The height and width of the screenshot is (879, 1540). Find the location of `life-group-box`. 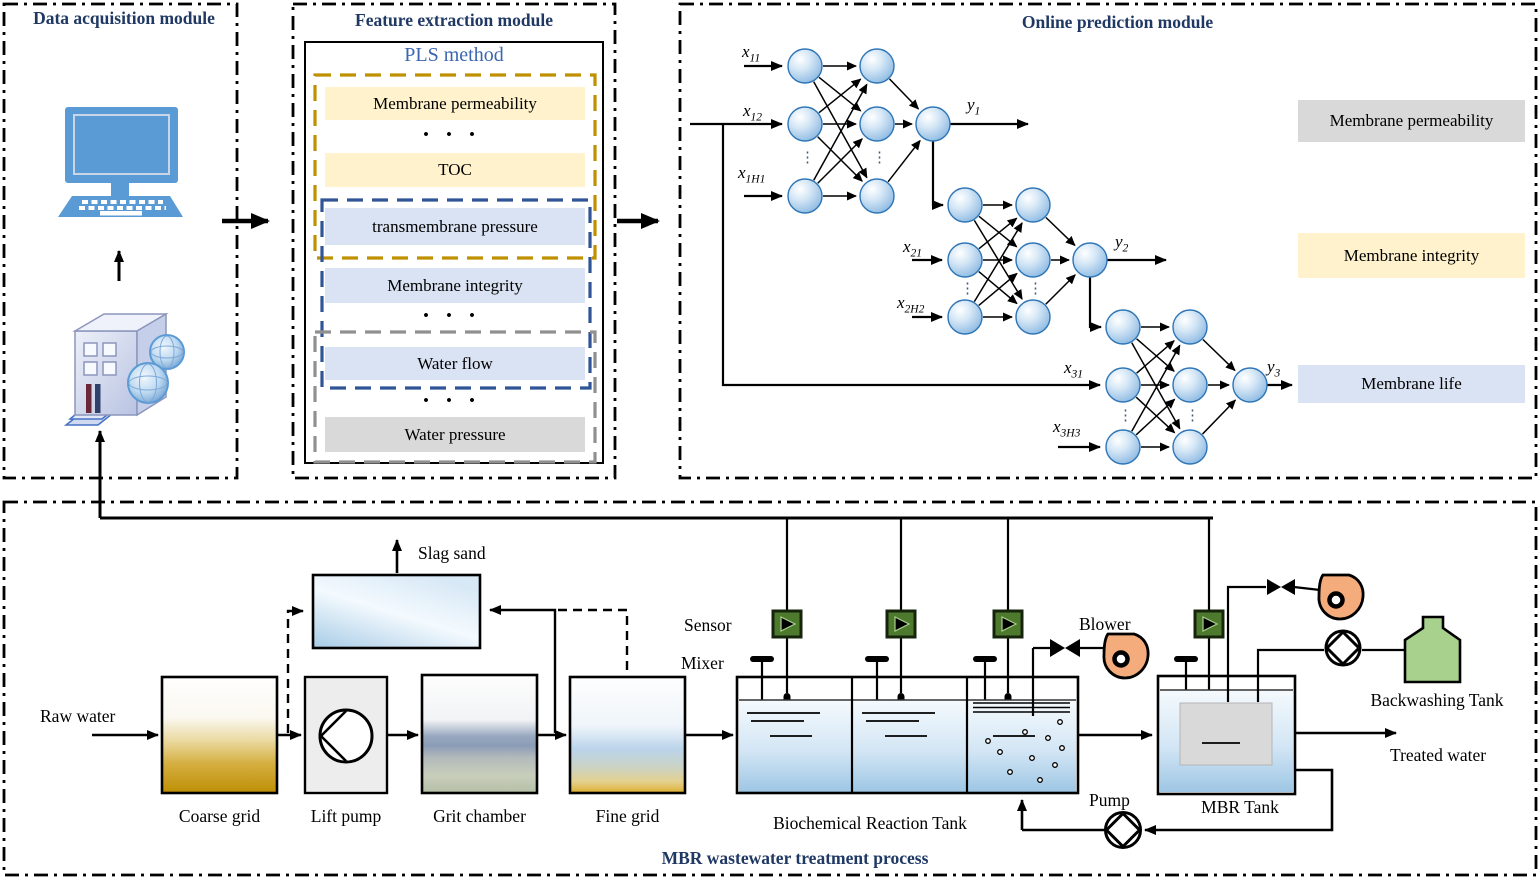

life-group-box is located at coordinates (455, 397).